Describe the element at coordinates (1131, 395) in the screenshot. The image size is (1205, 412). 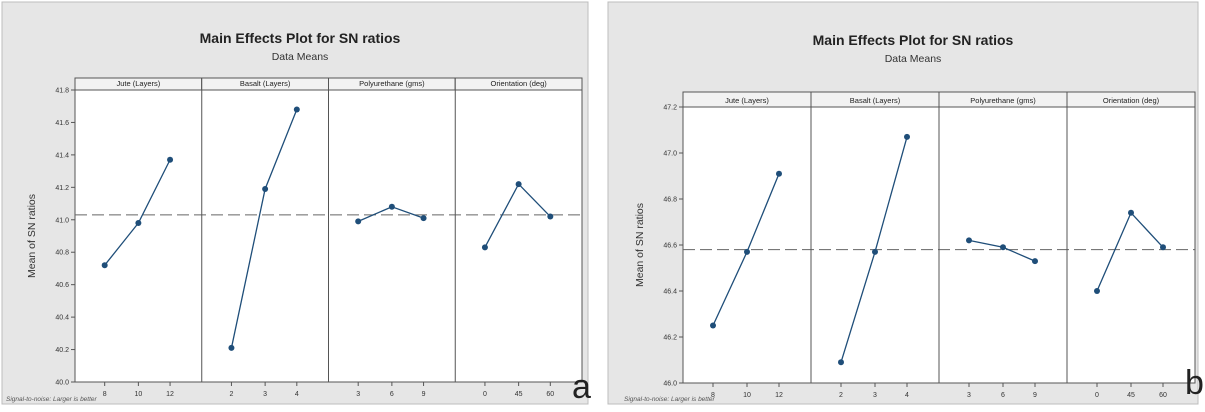
I see `chart-b-xtick-label: 45` at that location.